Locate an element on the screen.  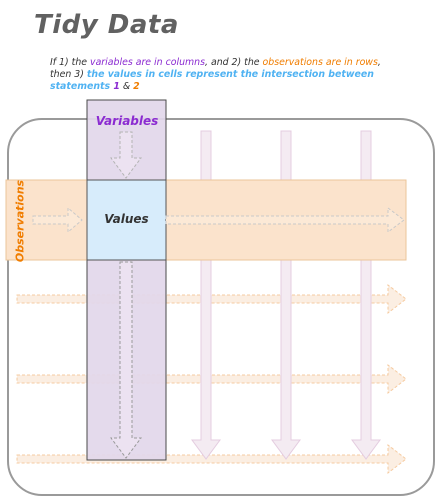
observations-label: Observations is located at coordinates (20, 221).